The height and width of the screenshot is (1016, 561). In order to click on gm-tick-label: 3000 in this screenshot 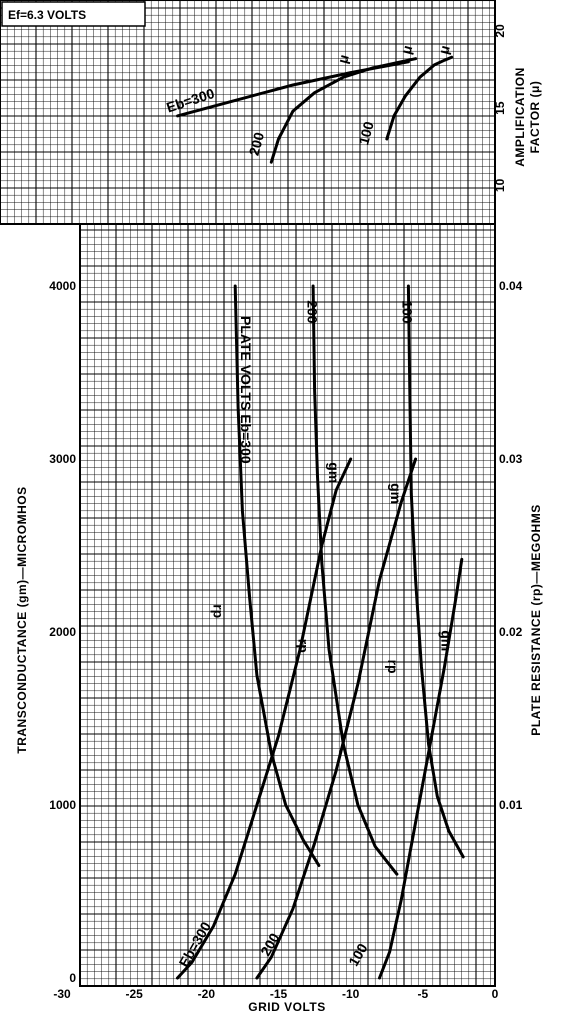, I will do `click(62, 459)`.